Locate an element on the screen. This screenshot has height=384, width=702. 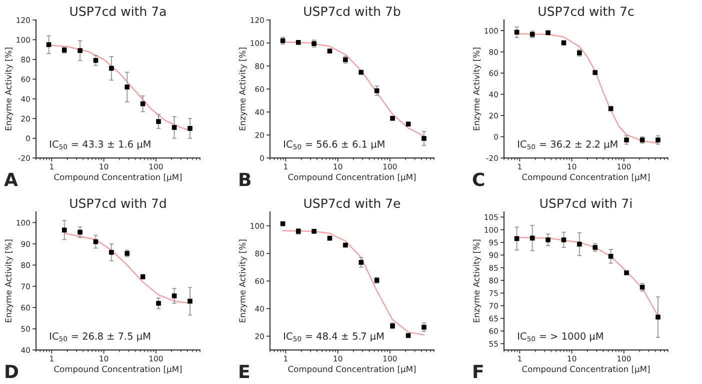
text: A is located at coordinates (11, 179).